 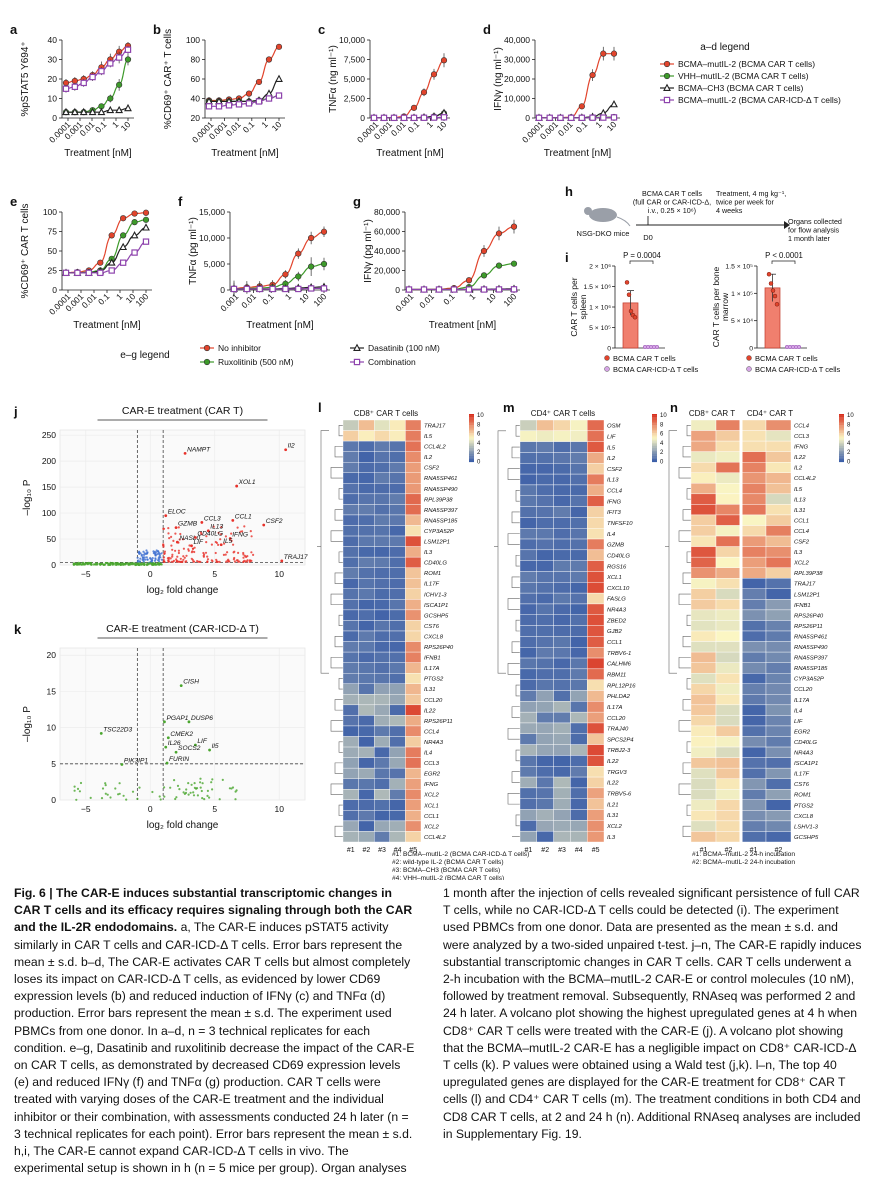 I want to click on heatmap-title-cd4: CD4⁺ CAR T, so click(x=770, y=413).